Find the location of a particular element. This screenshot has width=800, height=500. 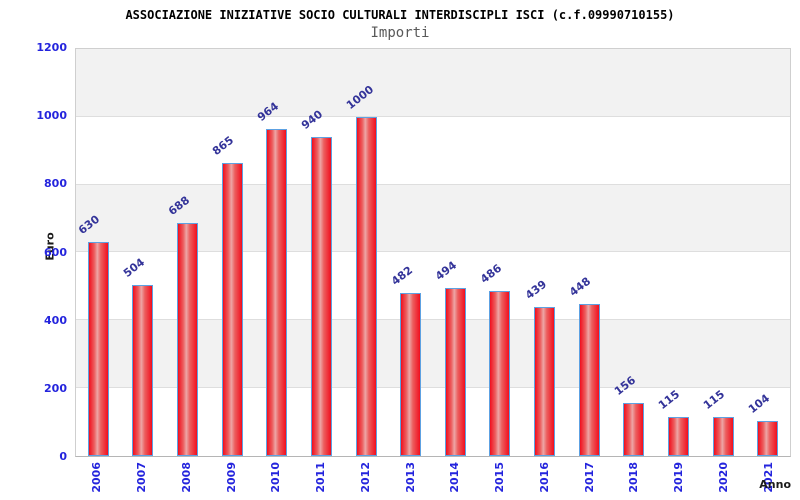

bar-2013 is located at coordinates (411, 374).